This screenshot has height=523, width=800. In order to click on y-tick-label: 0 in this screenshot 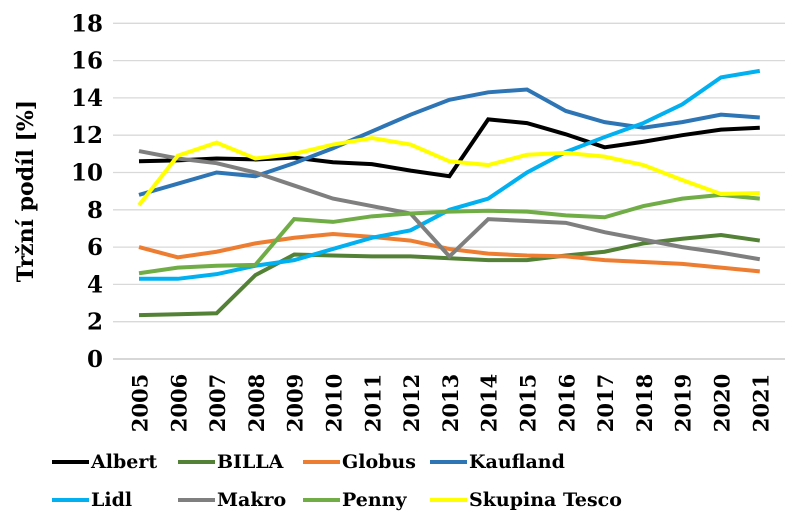, I will do `click(95, 359)`.